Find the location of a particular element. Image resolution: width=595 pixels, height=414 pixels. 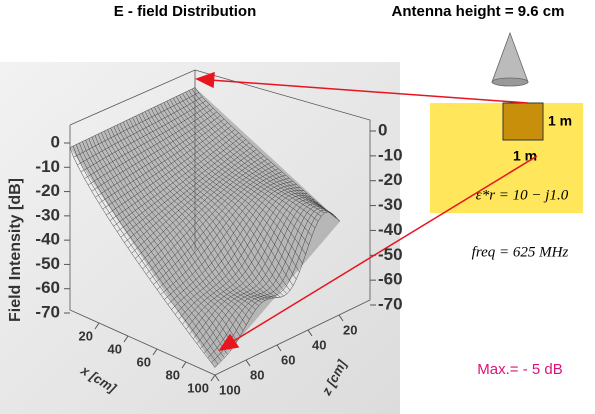

z-tick-label: 20 is located at coordinates (350, 329).